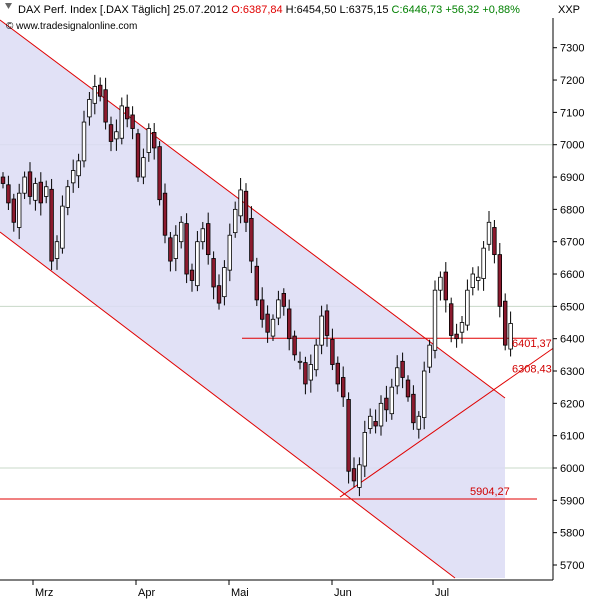  Describe the element at coordinates (71, 26) in the screenshot. I see `watermark: © www.tradesignalonline.com` at that location.